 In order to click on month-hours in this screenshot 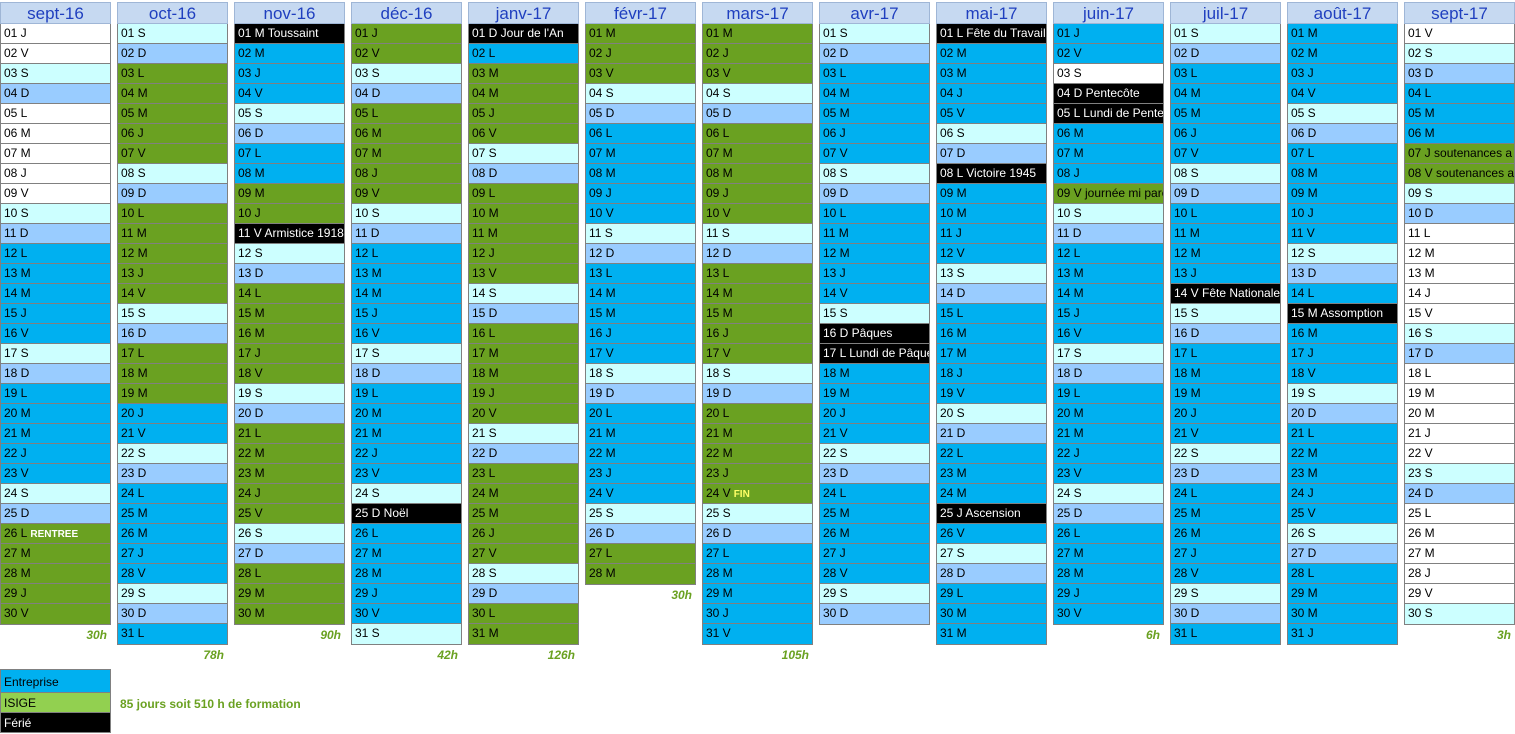, I will do `click(874, 635)`.